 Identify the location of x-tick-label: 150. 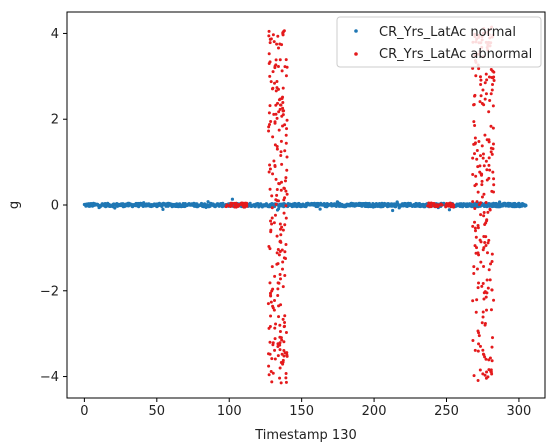
(301, 411).